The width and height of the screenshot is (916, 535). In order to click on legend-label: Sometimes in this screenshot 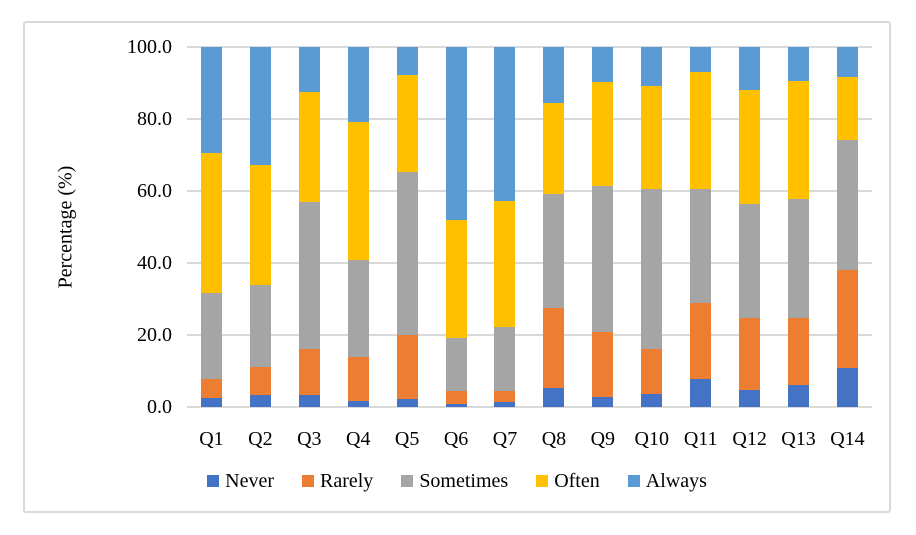, I will do `click(464, 481)`.